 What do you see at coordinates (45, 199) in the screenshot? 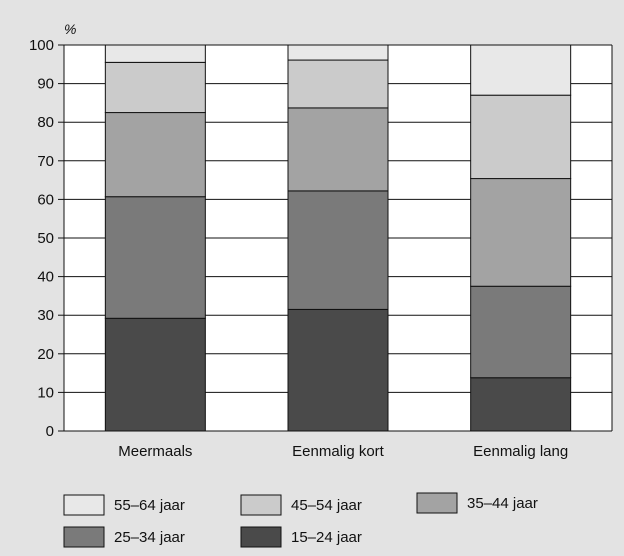
I see `y-tick-label: 60` at bounding box center [45, 199].